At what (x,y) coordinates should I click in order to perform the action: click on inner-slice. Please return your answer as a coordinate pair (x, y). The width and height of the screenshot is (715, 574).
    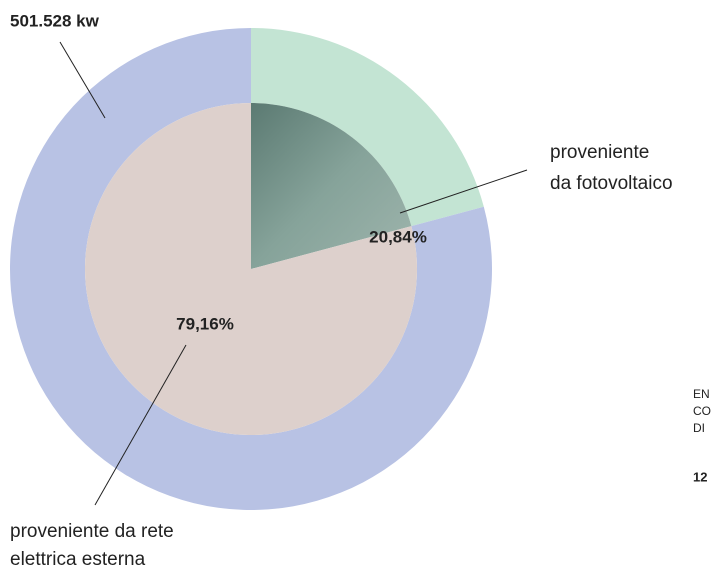
    Looking at the image, I should click on (331, 186).